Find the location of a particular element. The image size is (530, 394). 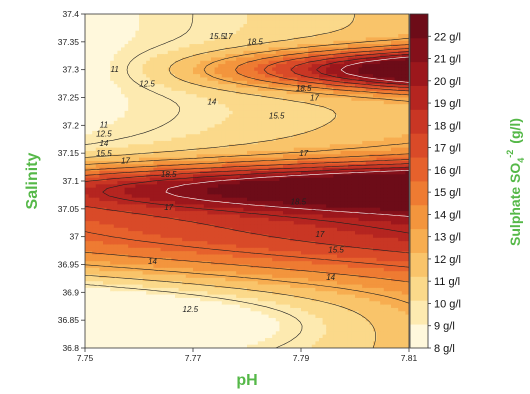

colorbar-label: 22 g/l is located at coordinates (447, 37).